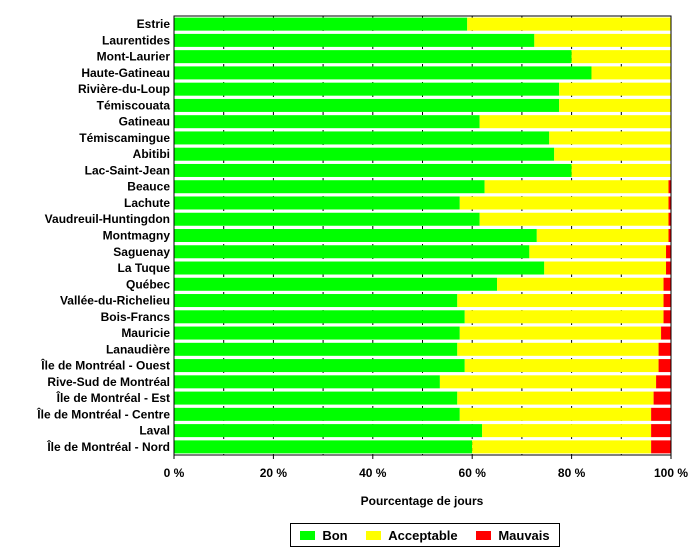 The height and width of the screenshot is (552, 700). Describe the element at coordinates (174, 473) in the screenshot. I see `x-tick-label: 0 %` at that location.